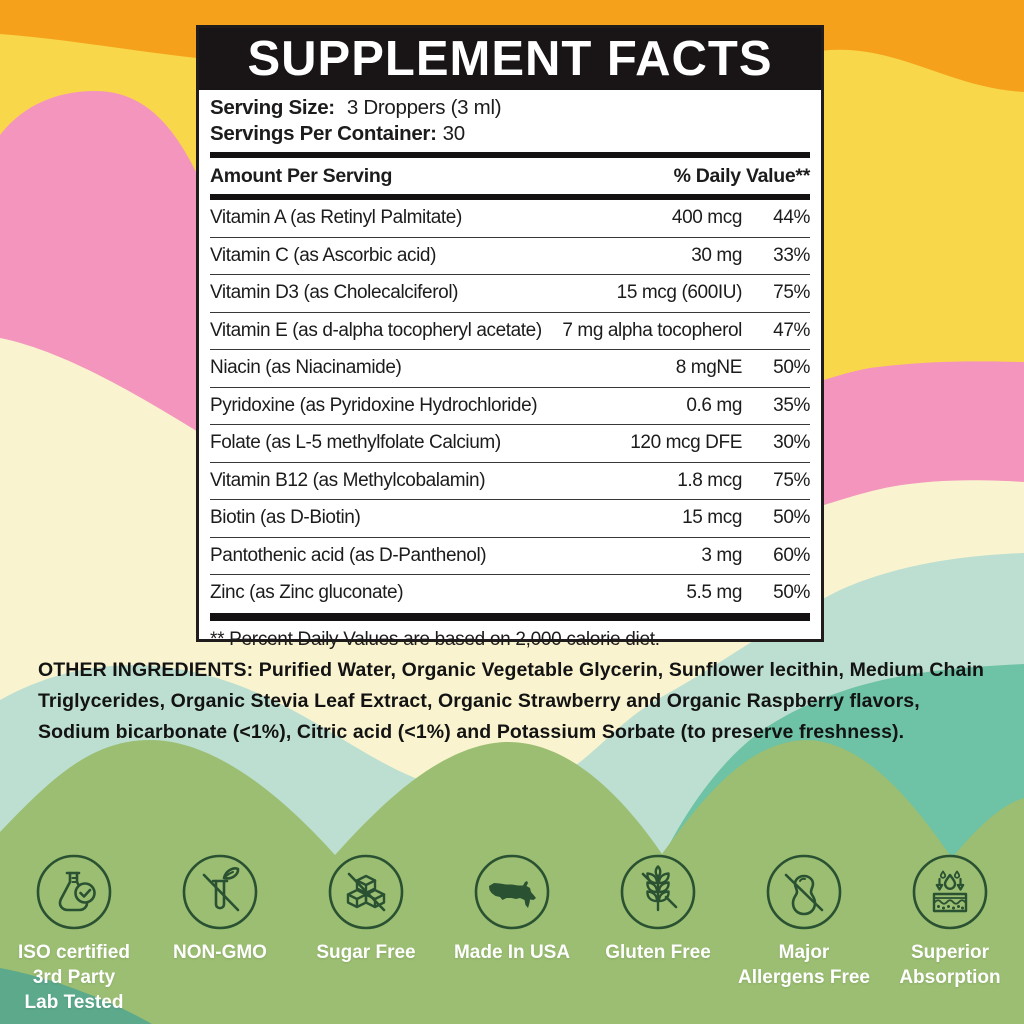 The width and height of the screenshot is (1024, 1024). Describe the element at coordinates (146, 670) in the screenshot. I see `other-ingredients-label: OTHER INGREDIENTS:` at that location.